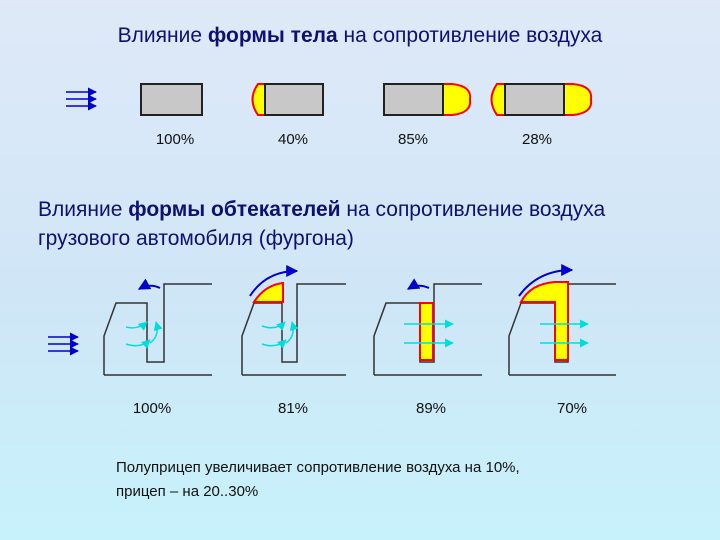  What do you see at coordinates (427, 99) in the screenshot?
I see `shape-rounded-rear` at bounding box center [427, 99].